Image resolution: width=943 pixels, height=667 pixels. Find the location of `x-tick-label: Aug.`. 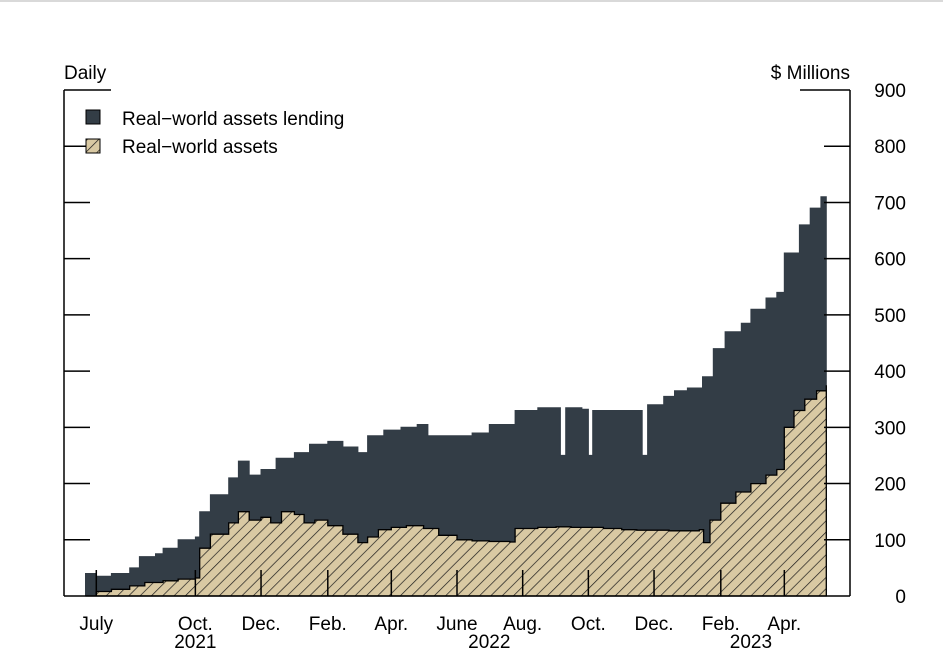

x-tick-label: Aug. is located at coordinates (522, 624).